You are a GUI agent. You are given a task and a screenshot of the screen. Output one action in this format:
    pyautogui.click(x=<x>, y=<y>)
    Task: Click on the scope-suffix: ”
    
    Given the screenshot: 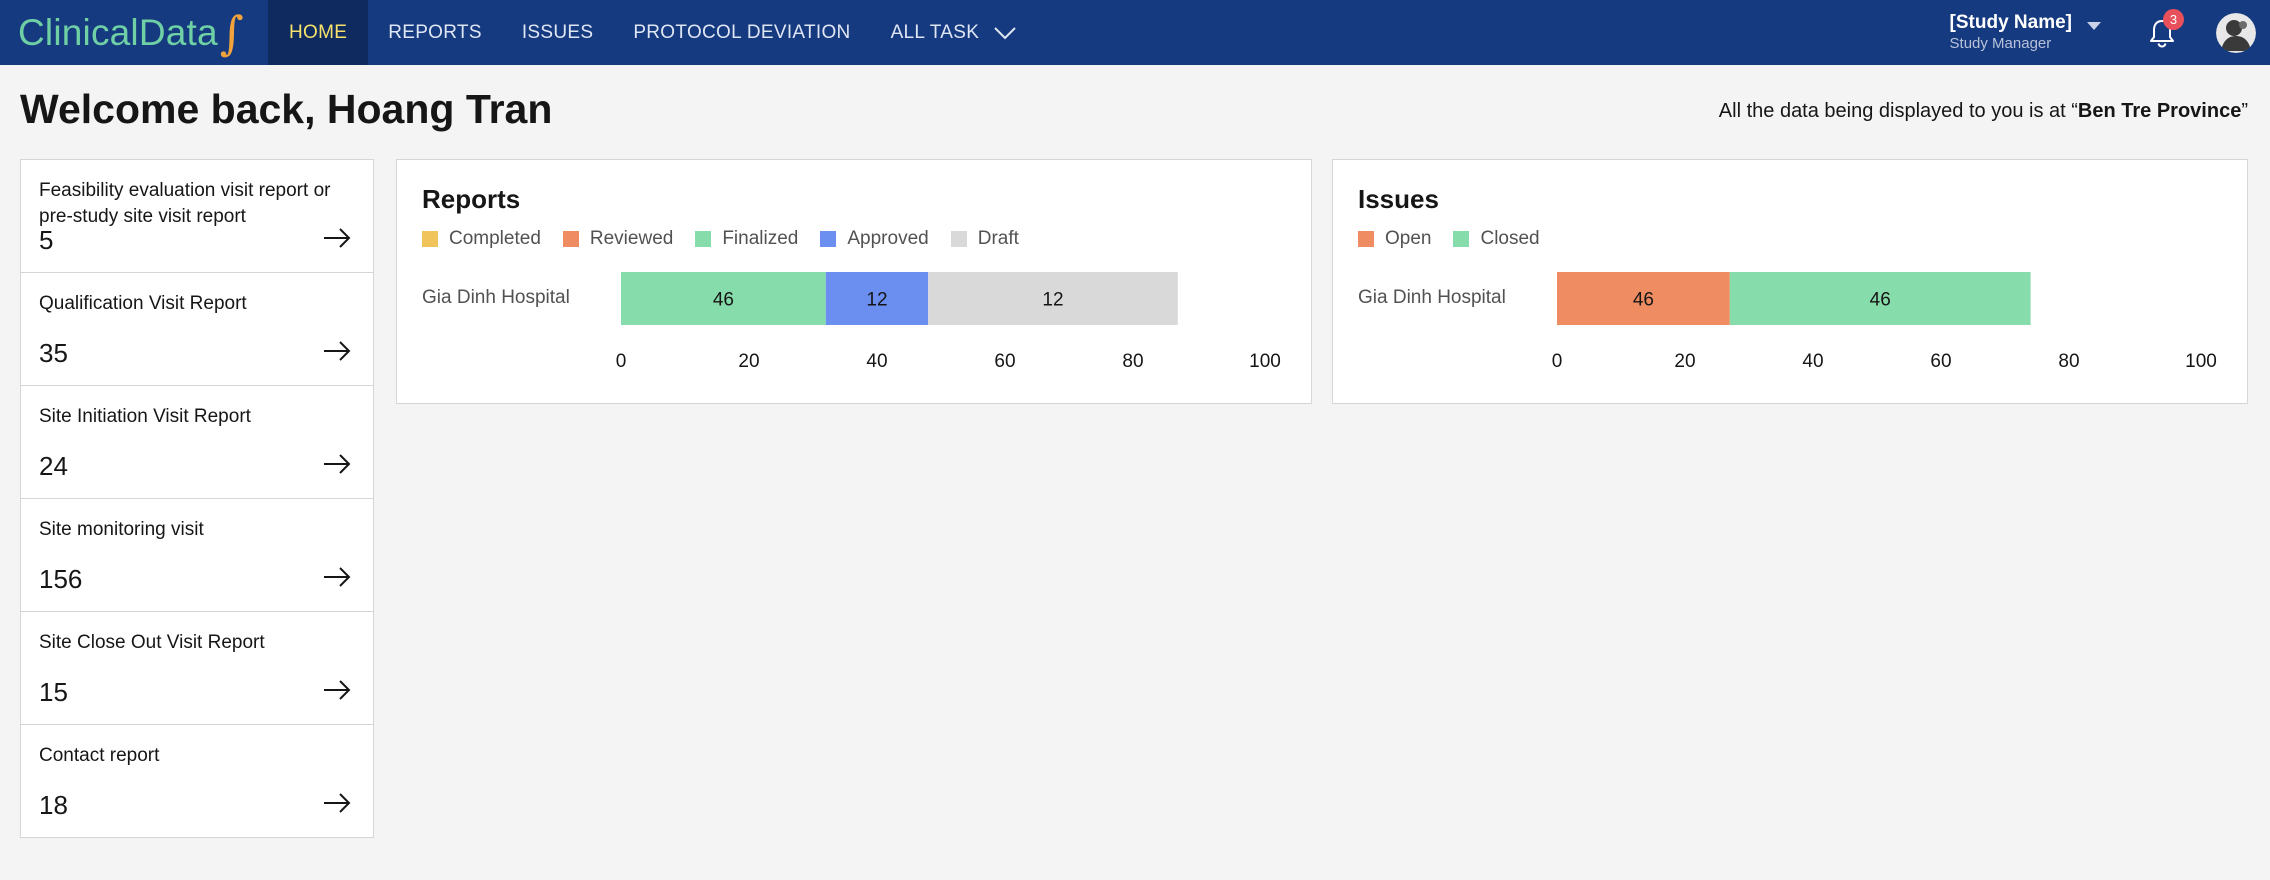 What is the action you would take?
    pyautogui.click(x=2244, y=111)
    